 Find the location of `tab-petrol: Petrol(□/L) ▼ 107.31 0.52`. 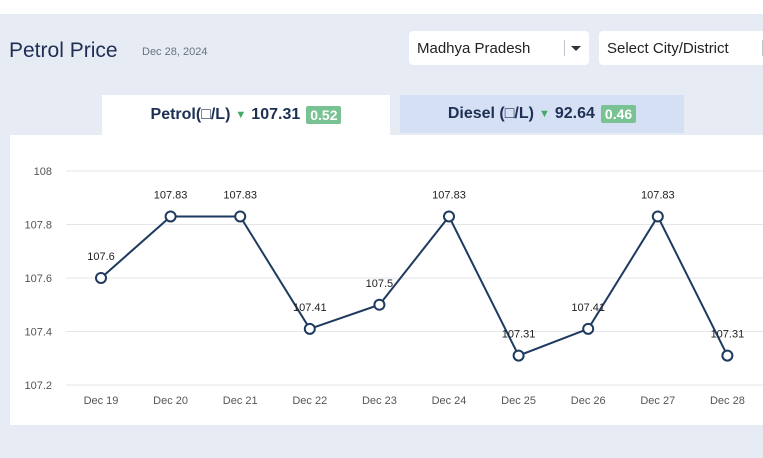

tab-petrol: Petrol(□/L) ▼ 107.31 0.52 is located at coordinates (246, 115).